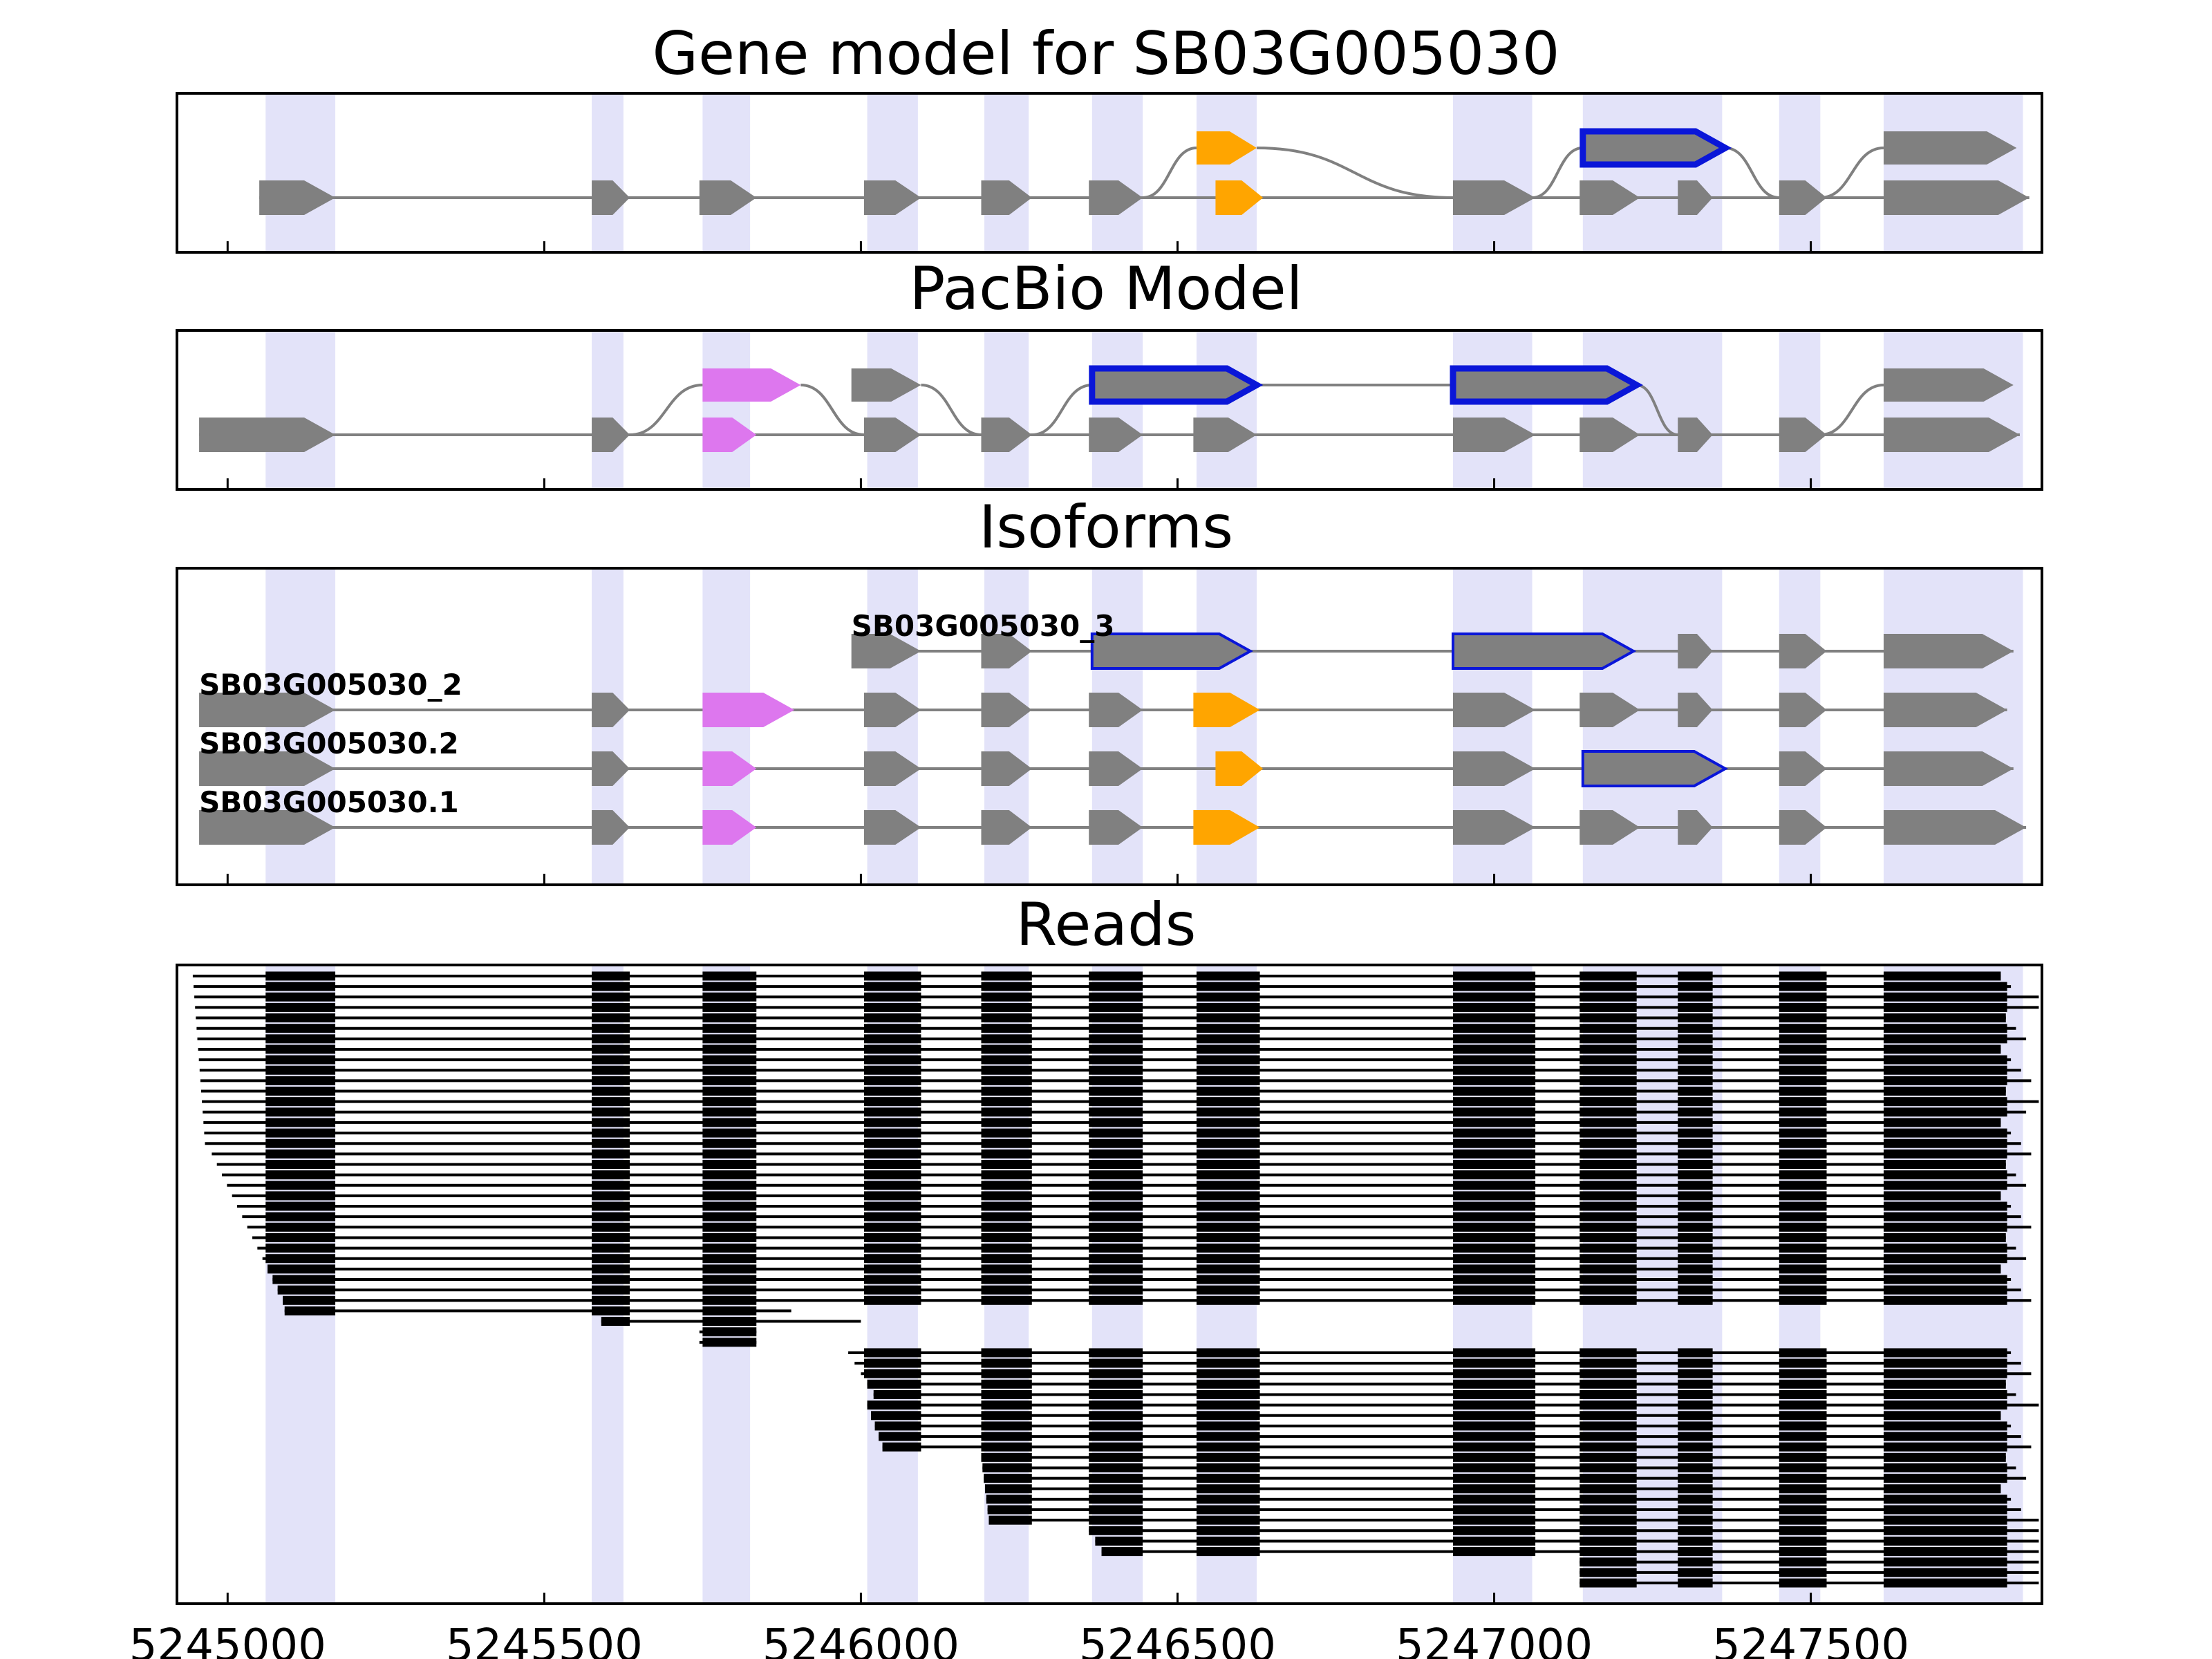 Image resolution: width=2212 pixels, height=1659 pixels. I want to click on gene-model-title: Gene model for SB03G005030, so click(1106, 54).